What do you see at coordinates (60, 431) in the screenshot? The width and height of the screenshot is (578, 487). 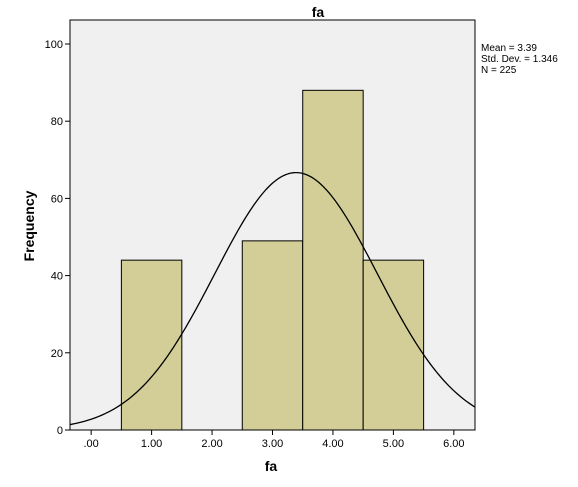 I see `y-tick-label: 0` at bounding box center [60, 431].